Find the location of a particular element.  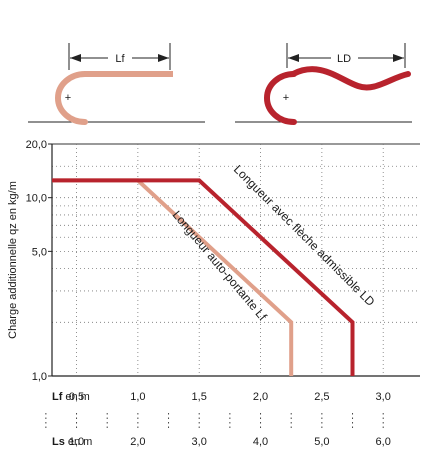

x-tick-label-secondary: 3,0 is located at coordinates (199, 442).